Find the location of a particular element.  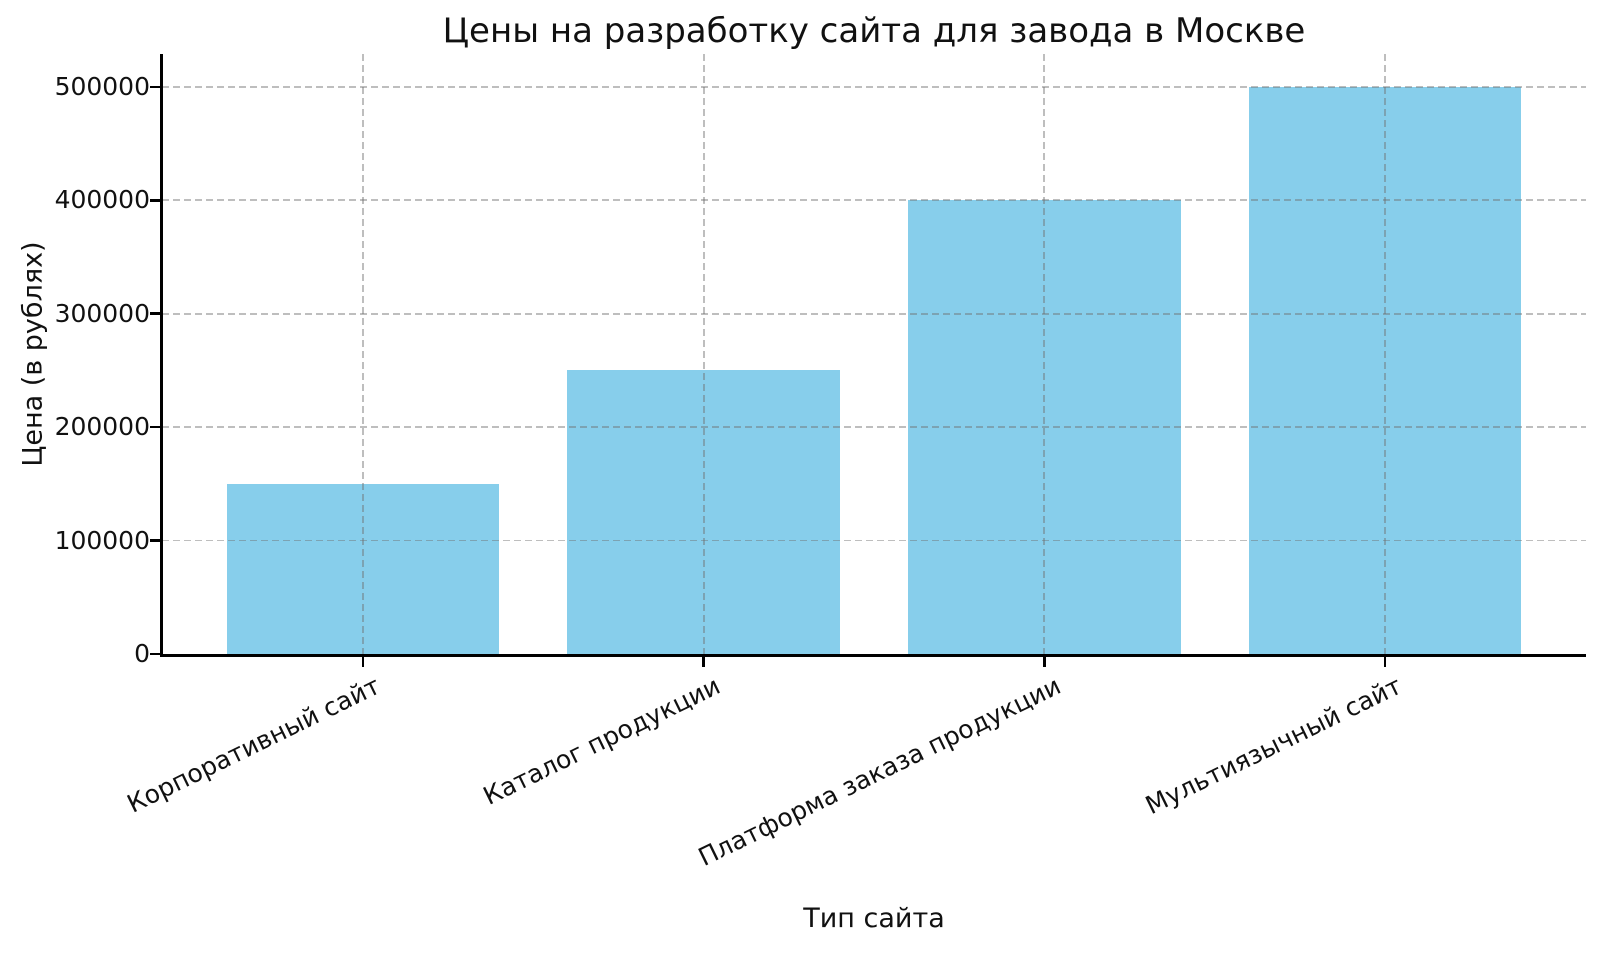

y-tick-label: 300000 is located at coordinates (102, 313).